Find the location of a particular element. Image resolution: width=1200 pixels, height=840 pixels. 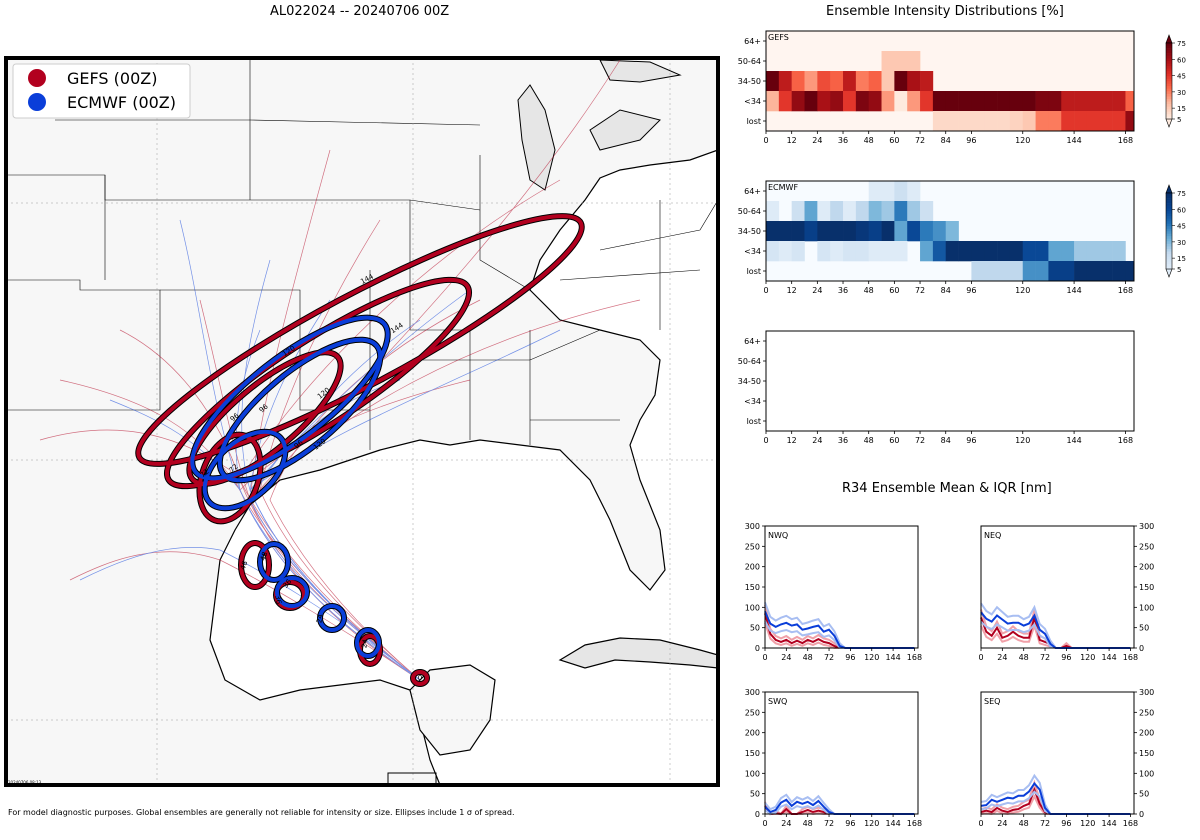

x-tick-label: 24 is located at coordinates (1002, 657).